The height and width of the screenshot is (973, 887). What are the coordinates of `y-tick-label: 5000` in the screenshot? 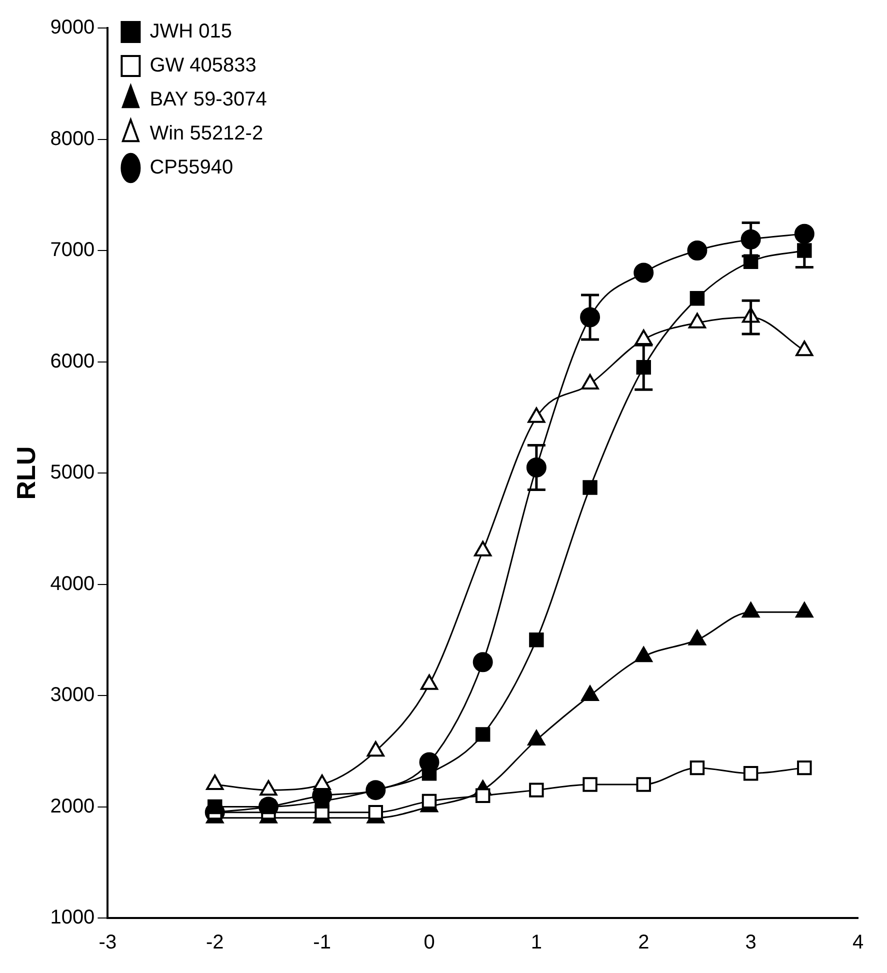 It's located at (72, 473).